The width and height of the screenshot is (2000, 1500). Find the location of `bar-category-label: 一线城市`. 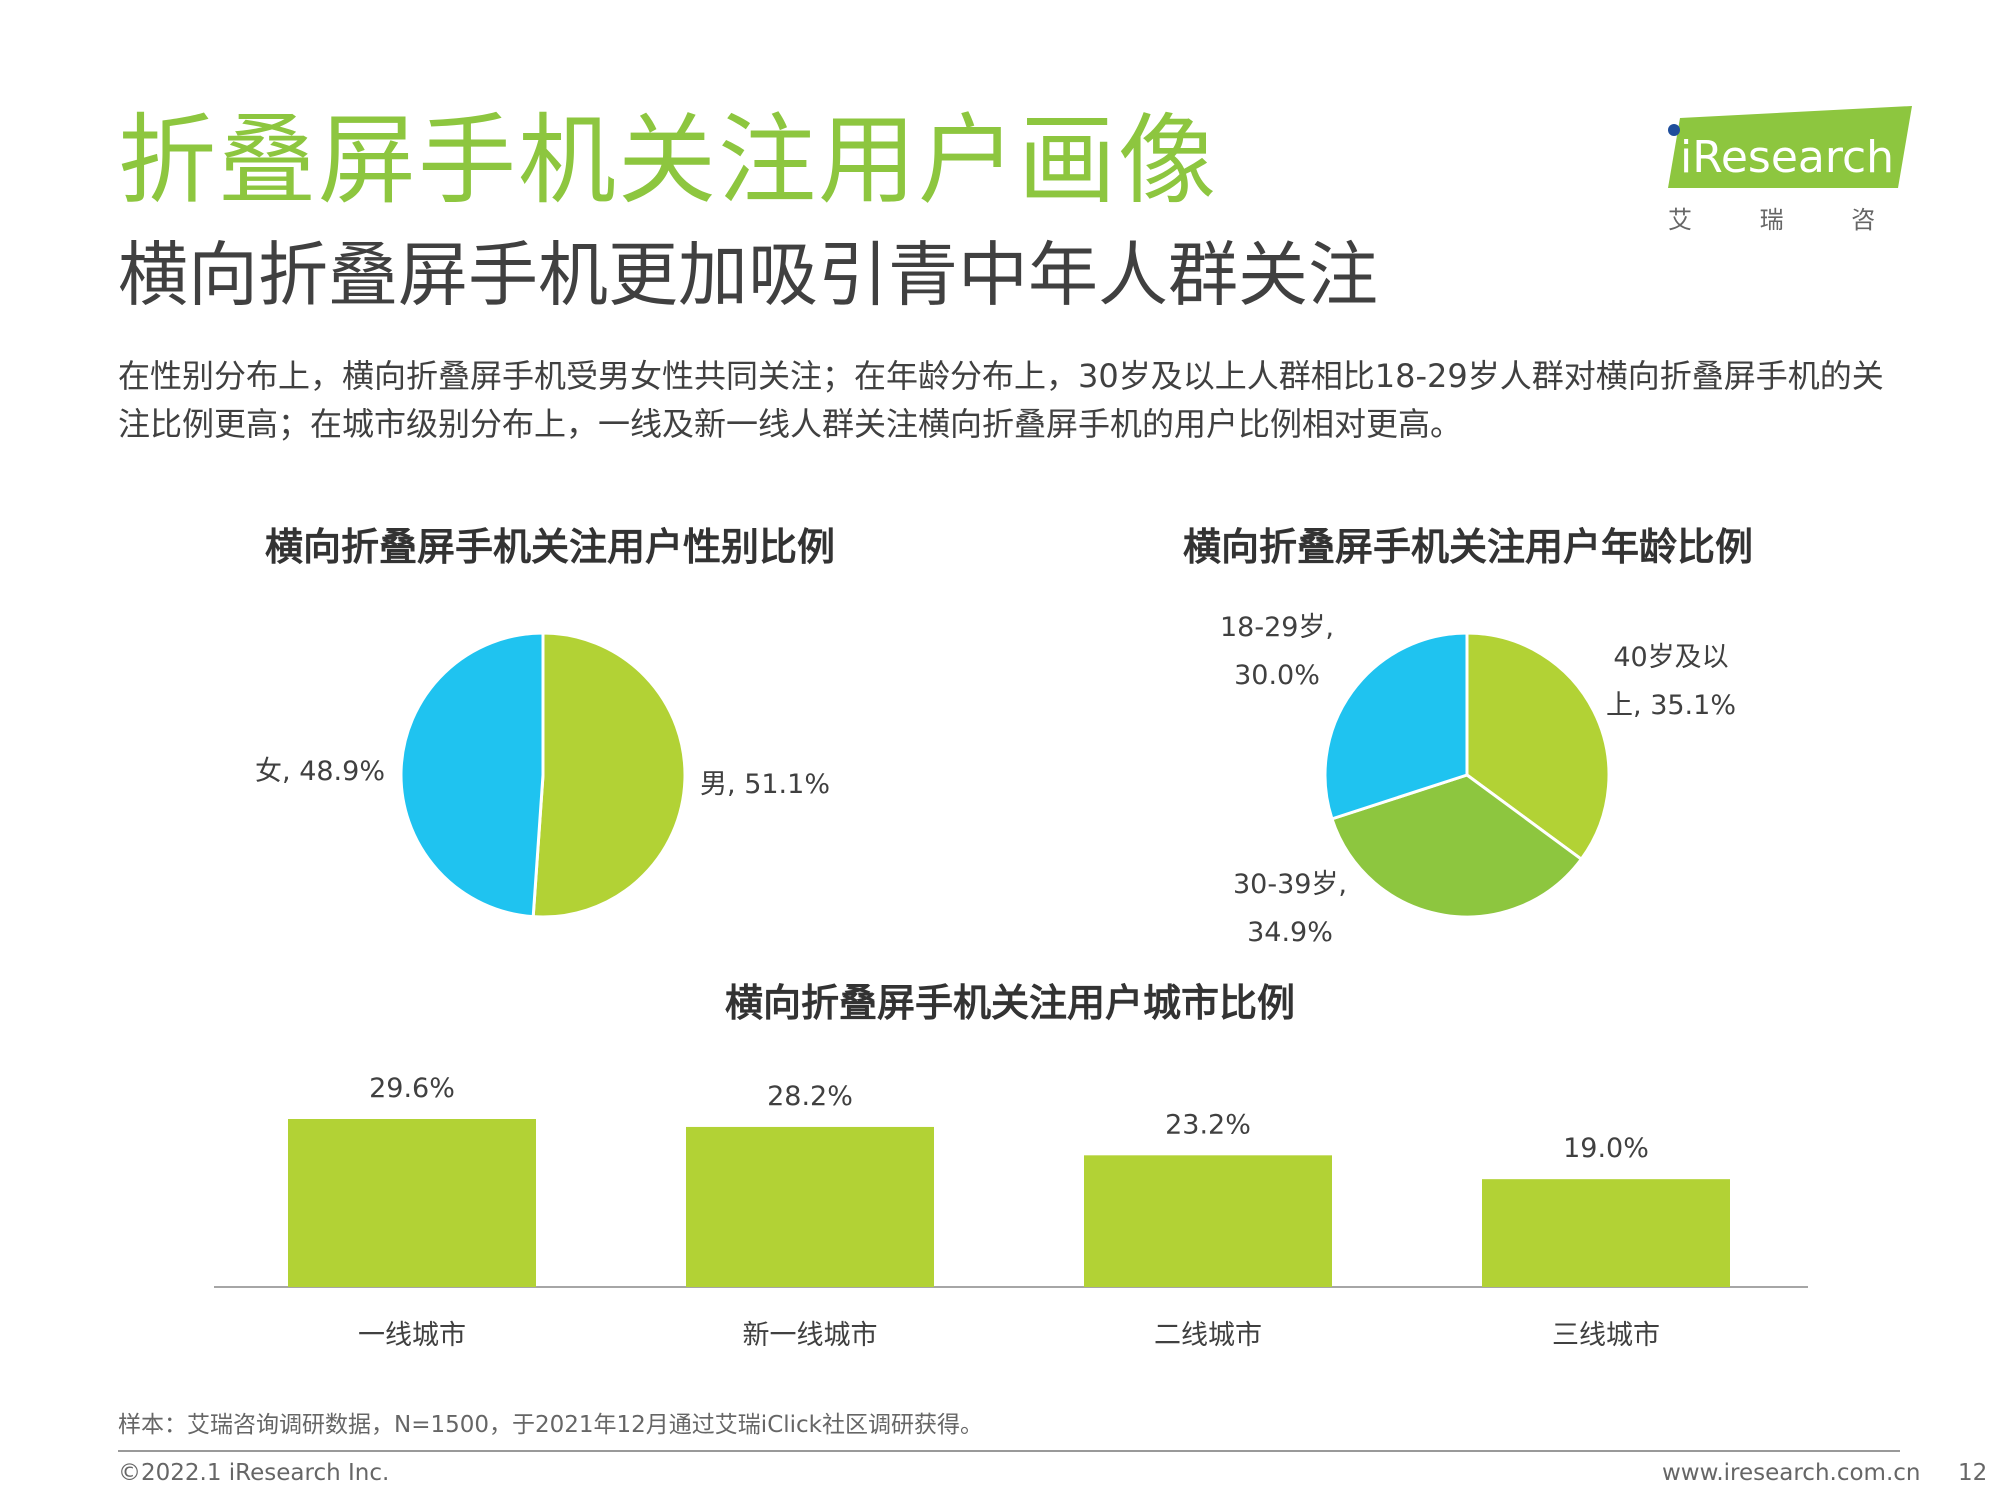

bar-category-label: 一线城市 is located at coordinates (412, 1335).